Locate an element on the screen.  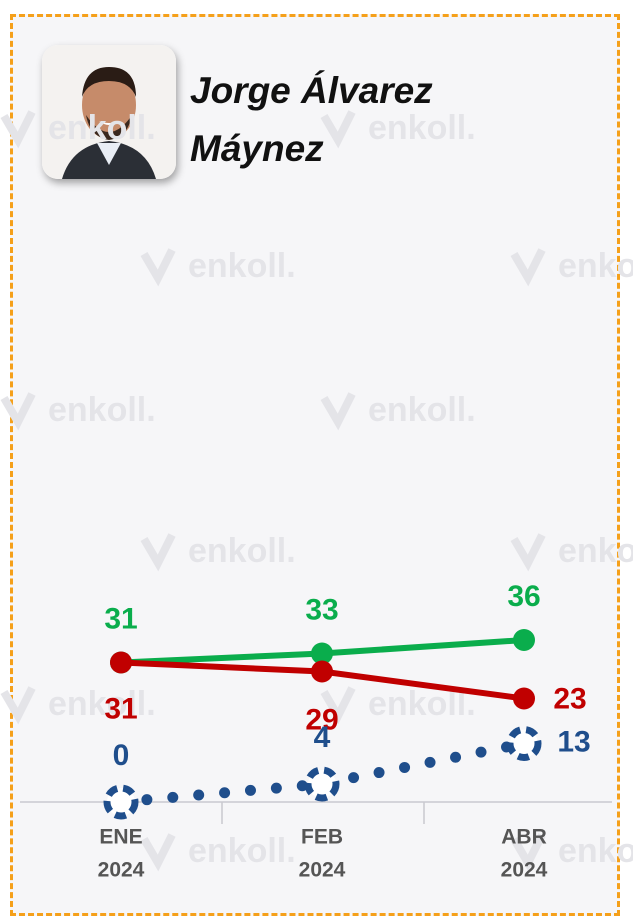
data-label: 33 is located at coordinates (321, 609).